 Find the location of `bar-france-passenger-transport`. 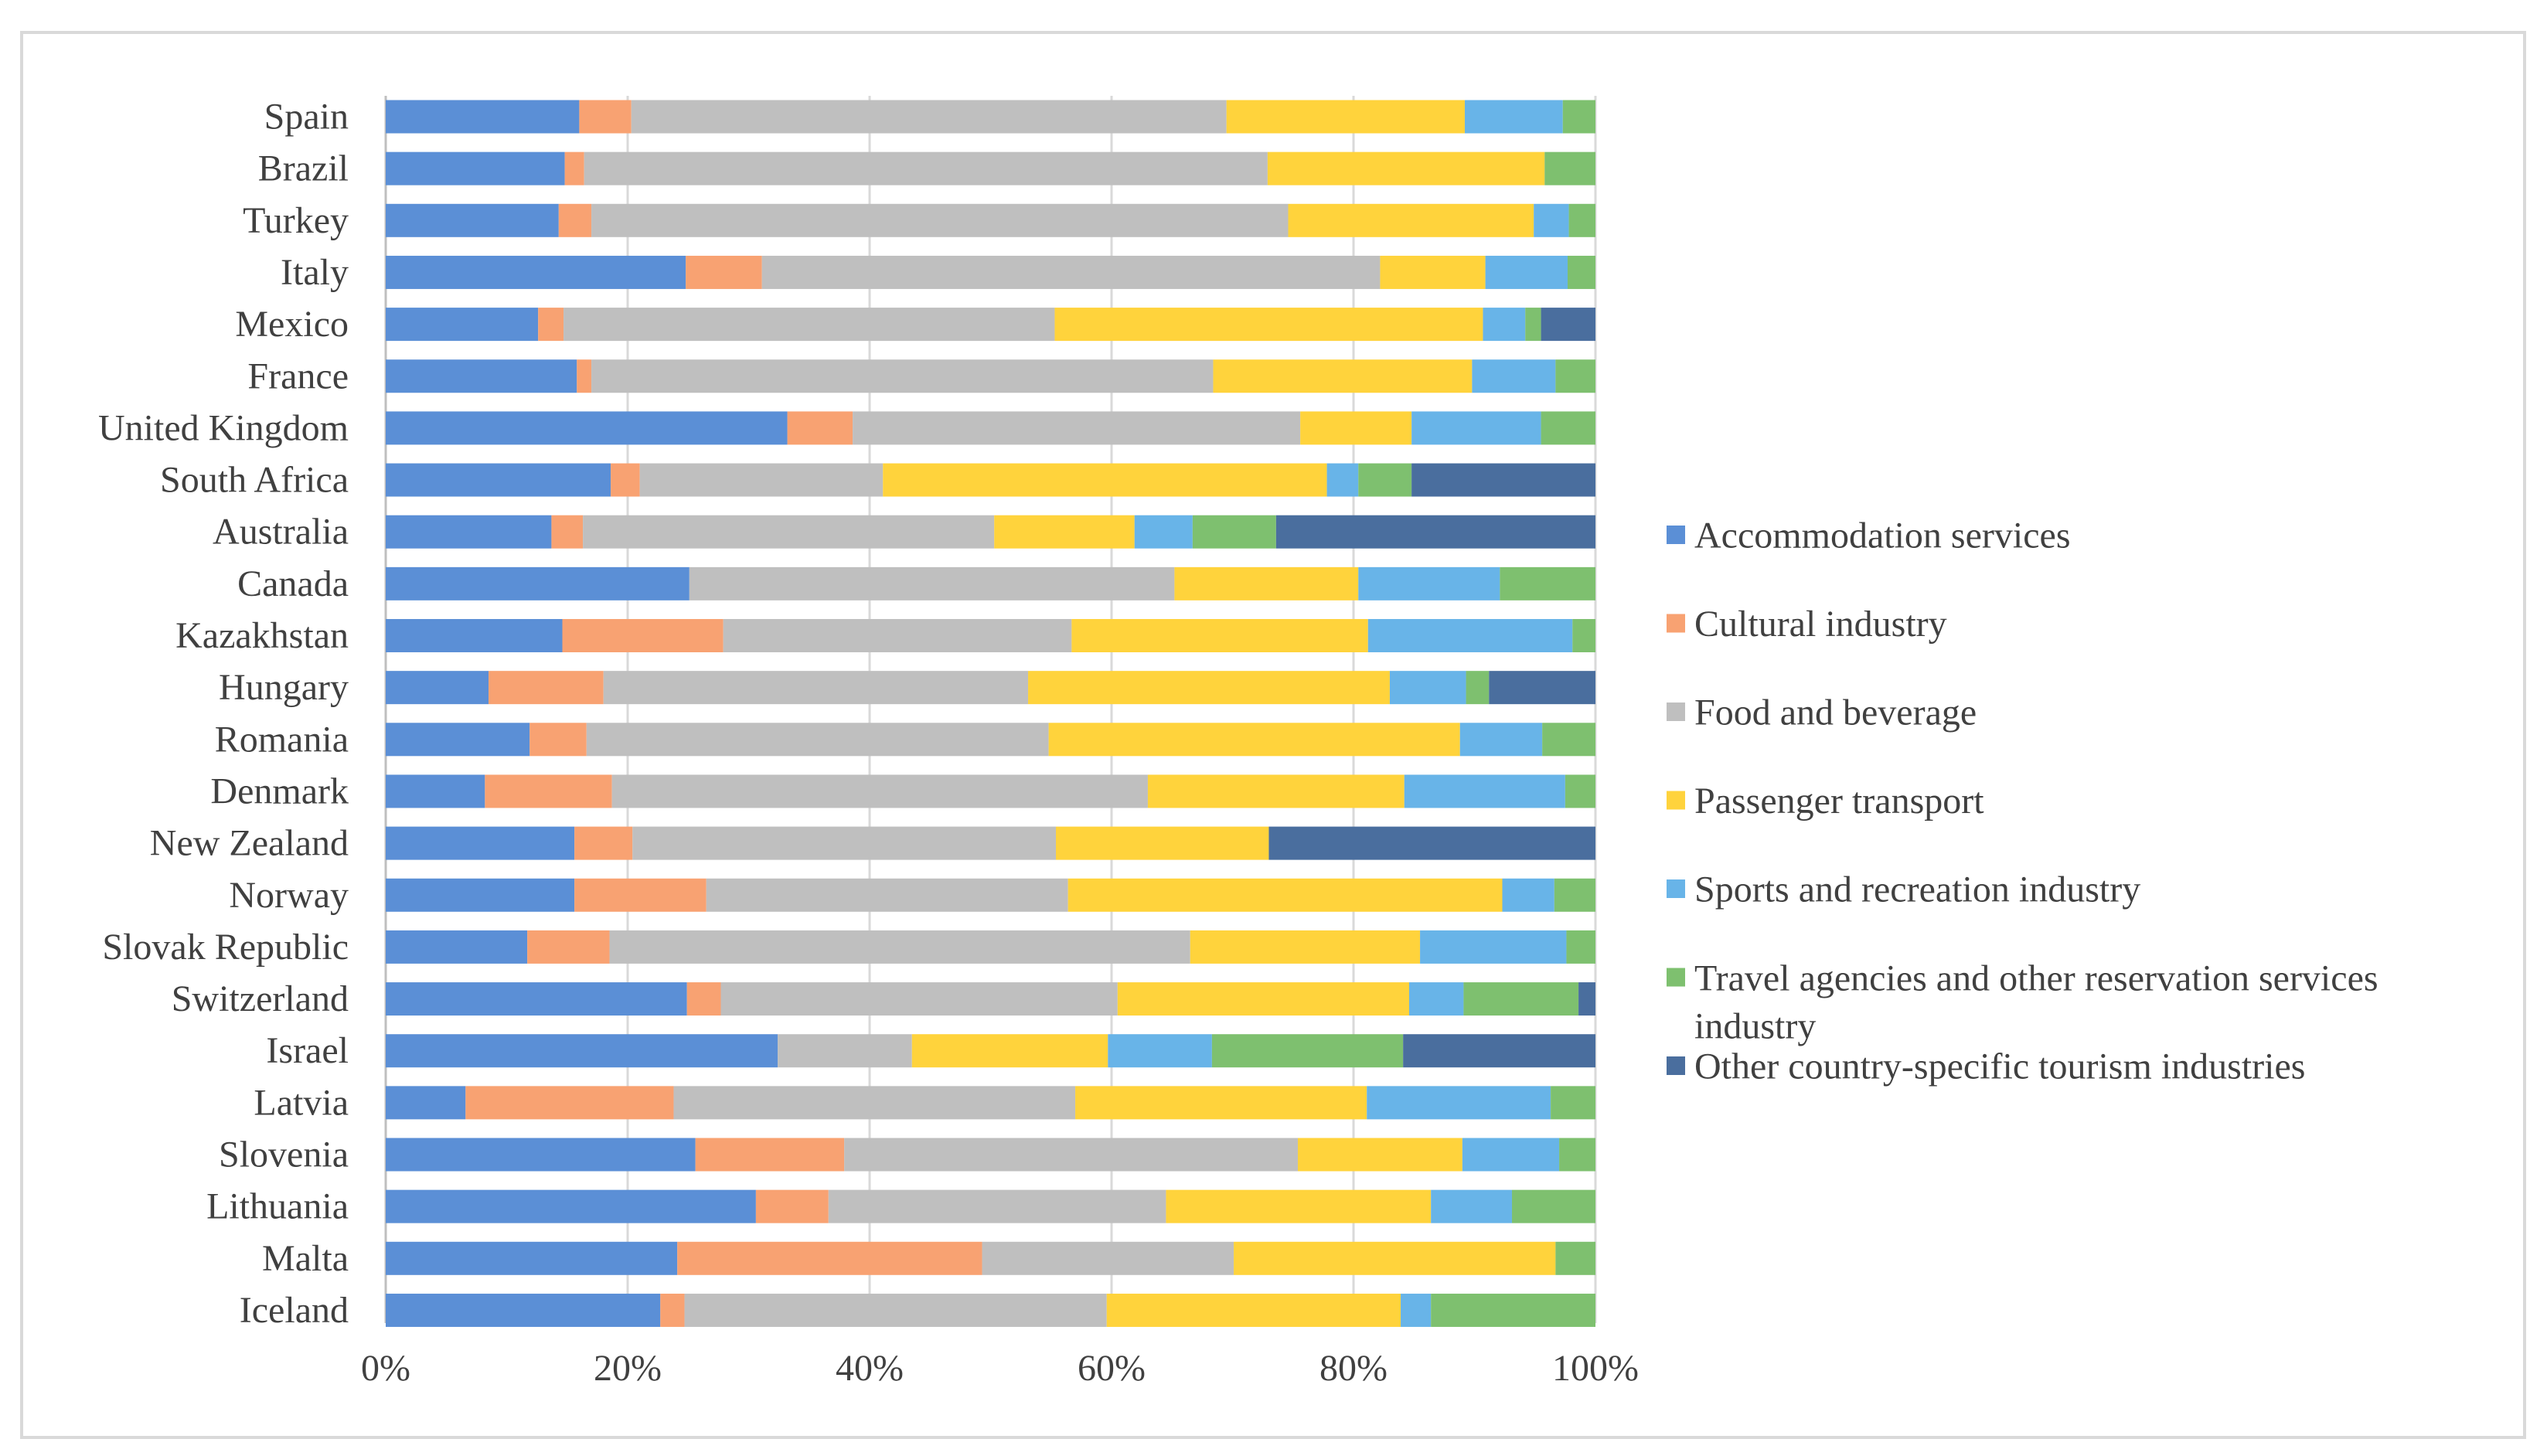

bar-france-passenger-transport is located at coordinates (1343, 376).